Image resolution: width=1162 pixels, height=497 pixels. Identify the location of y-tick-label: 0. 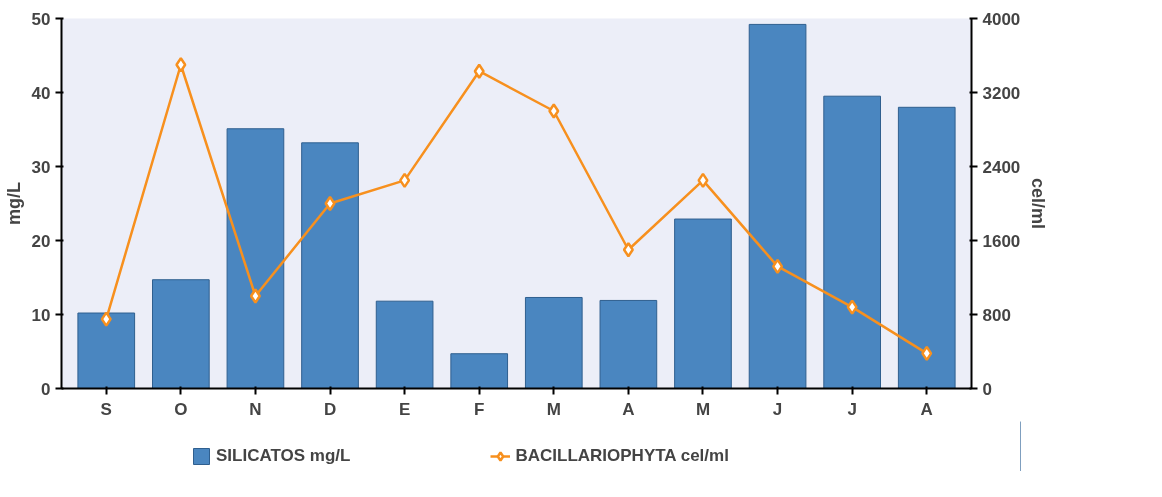
(46, 389).